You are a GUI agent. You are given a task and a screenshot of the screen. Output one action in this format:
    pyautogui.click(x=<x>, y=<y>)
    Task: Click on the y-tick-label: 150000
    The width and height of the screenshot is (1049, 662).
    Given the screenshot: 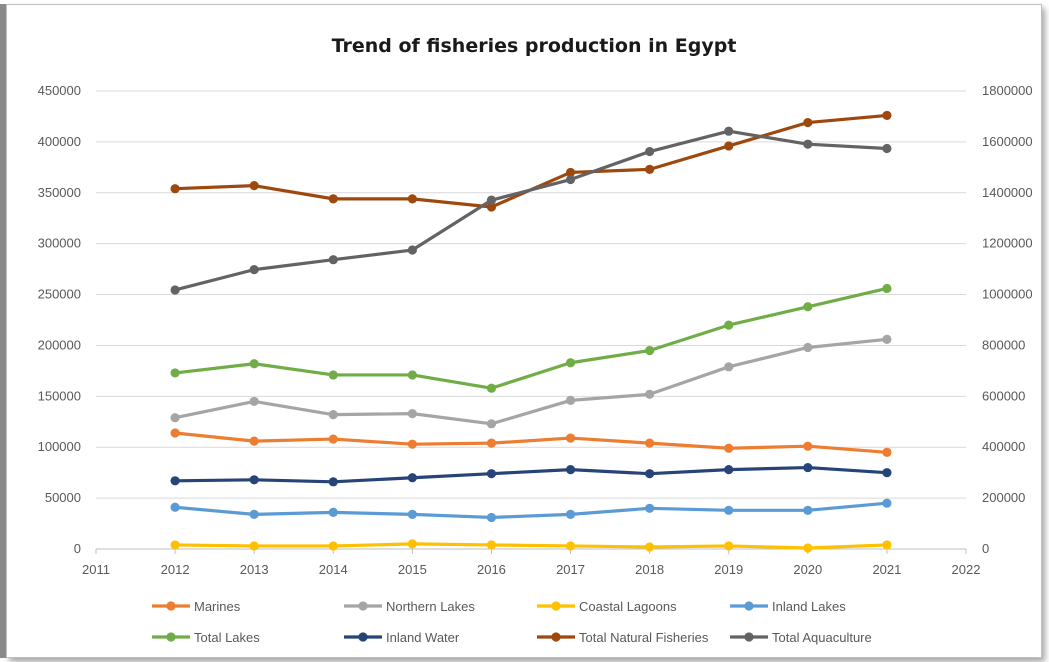 What is the action you would take?
    pyautogui.click(x=59, y=395)
    